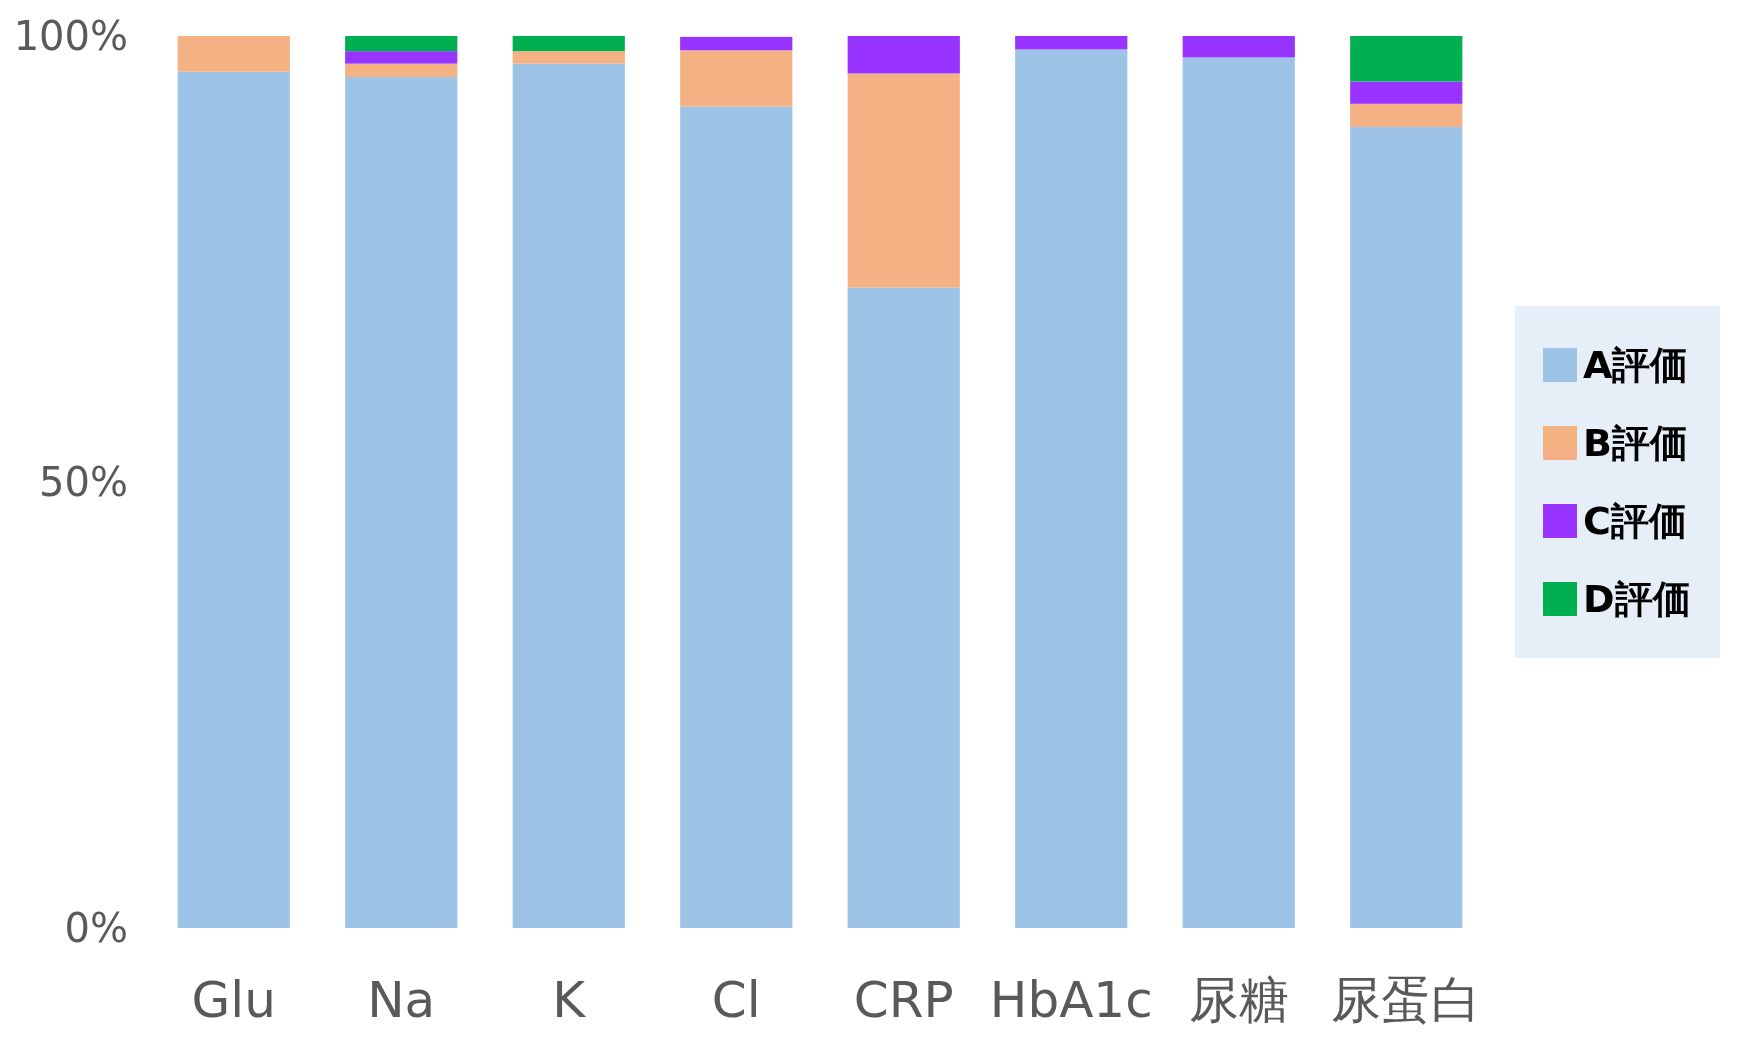 This screenshot has width=1737, height=1049. What do you see at coordinates (1636, 365) in the screenshot?
I see `legend-label: A評価` at bounding box center [1636, 365].